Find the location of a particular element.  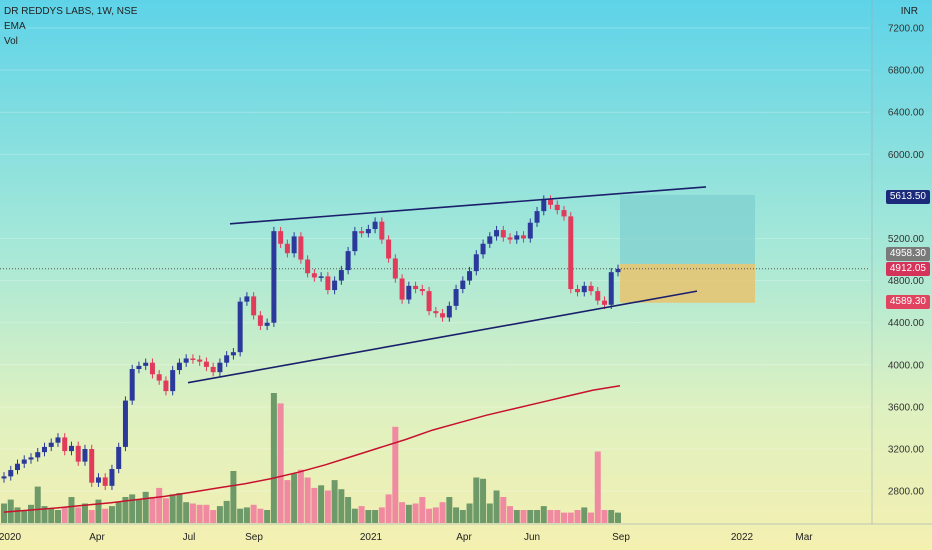

y-tick-label: 6000.00 is located at coordinates (906, 155).